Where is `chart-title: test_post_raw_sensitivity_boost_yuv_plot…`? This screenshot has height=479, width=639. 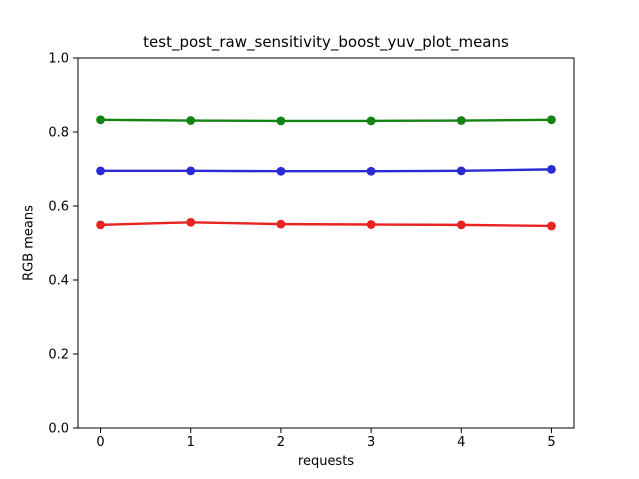
chart-title: test_post_raw_sensitivity_boost_yuv_plot… is located at coordinates (326, 42).